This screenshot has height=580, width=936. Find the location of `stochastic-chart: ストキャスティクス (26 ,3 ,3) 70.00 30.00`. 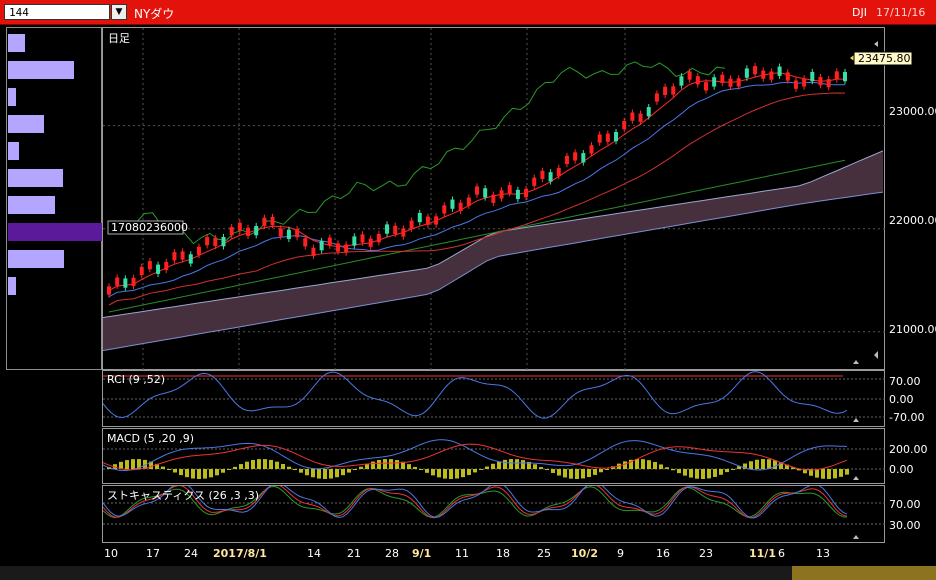

stochastic-chart: ストキャスティクス (26 ,3 ,3) 70.00 30.00 is located at coordinates (512, 512).